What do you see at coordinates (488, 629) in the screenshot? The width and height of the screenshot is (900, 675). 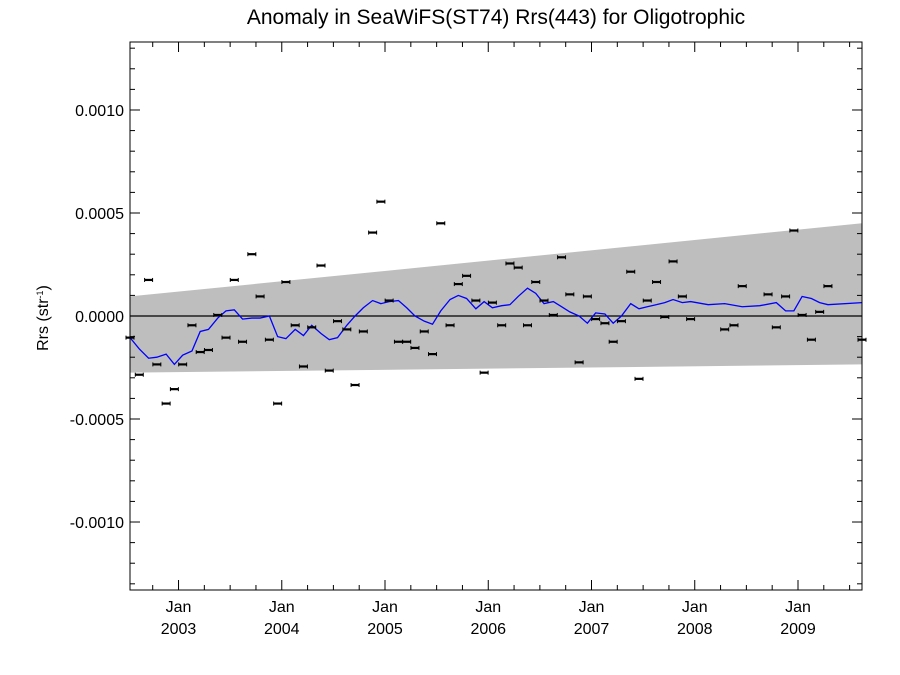 I see `x-tick-year-label: 2006` at bounding box center [488, 629].